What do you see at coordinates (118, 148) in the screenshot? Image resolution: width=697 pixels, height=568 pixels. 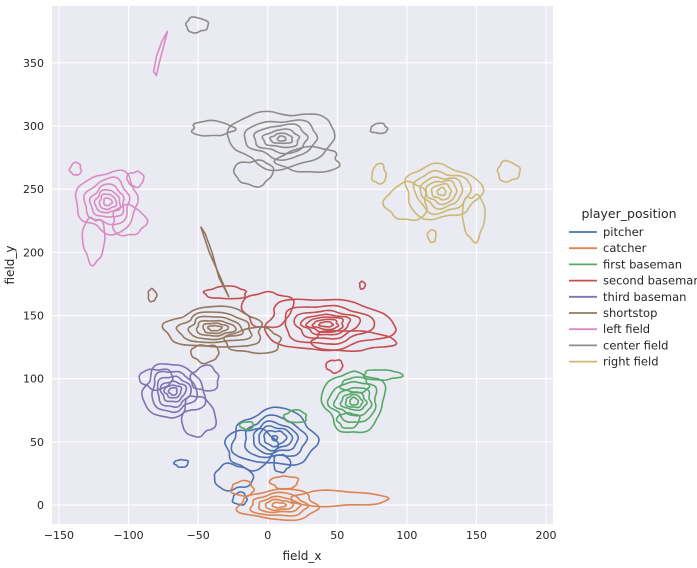 I see `series-left-field` at bounding box center [118, 148].